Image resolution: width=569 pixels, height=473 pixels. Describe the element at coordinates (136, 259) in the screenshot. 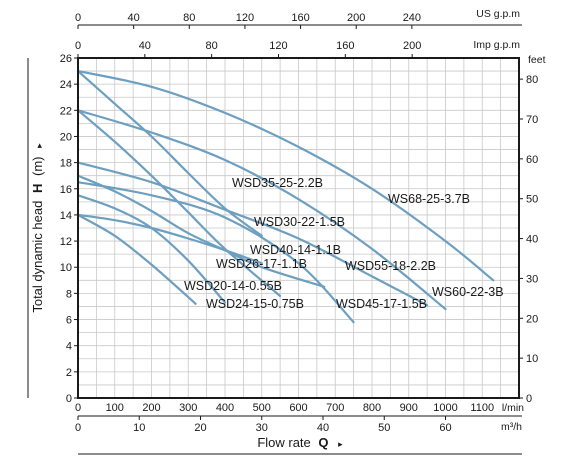

I see `curve-wsd20-14-0-55b` at that location.